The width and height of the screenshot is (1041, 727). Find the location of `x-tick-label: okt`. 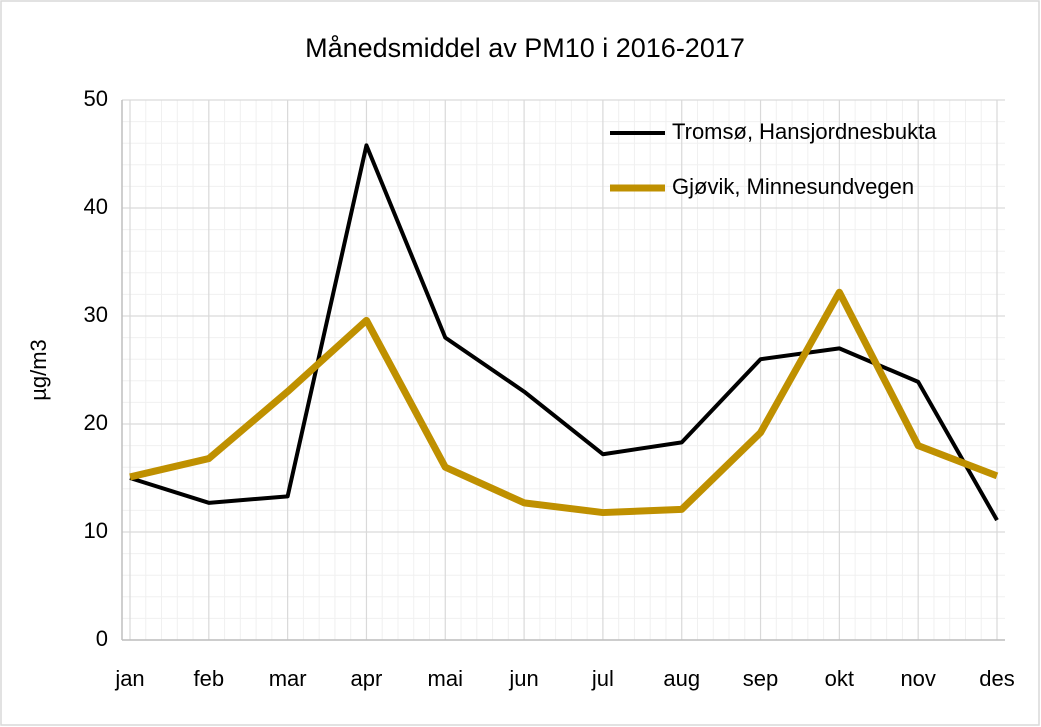

x-tick-label: okt is located at coordinates (839, 678).